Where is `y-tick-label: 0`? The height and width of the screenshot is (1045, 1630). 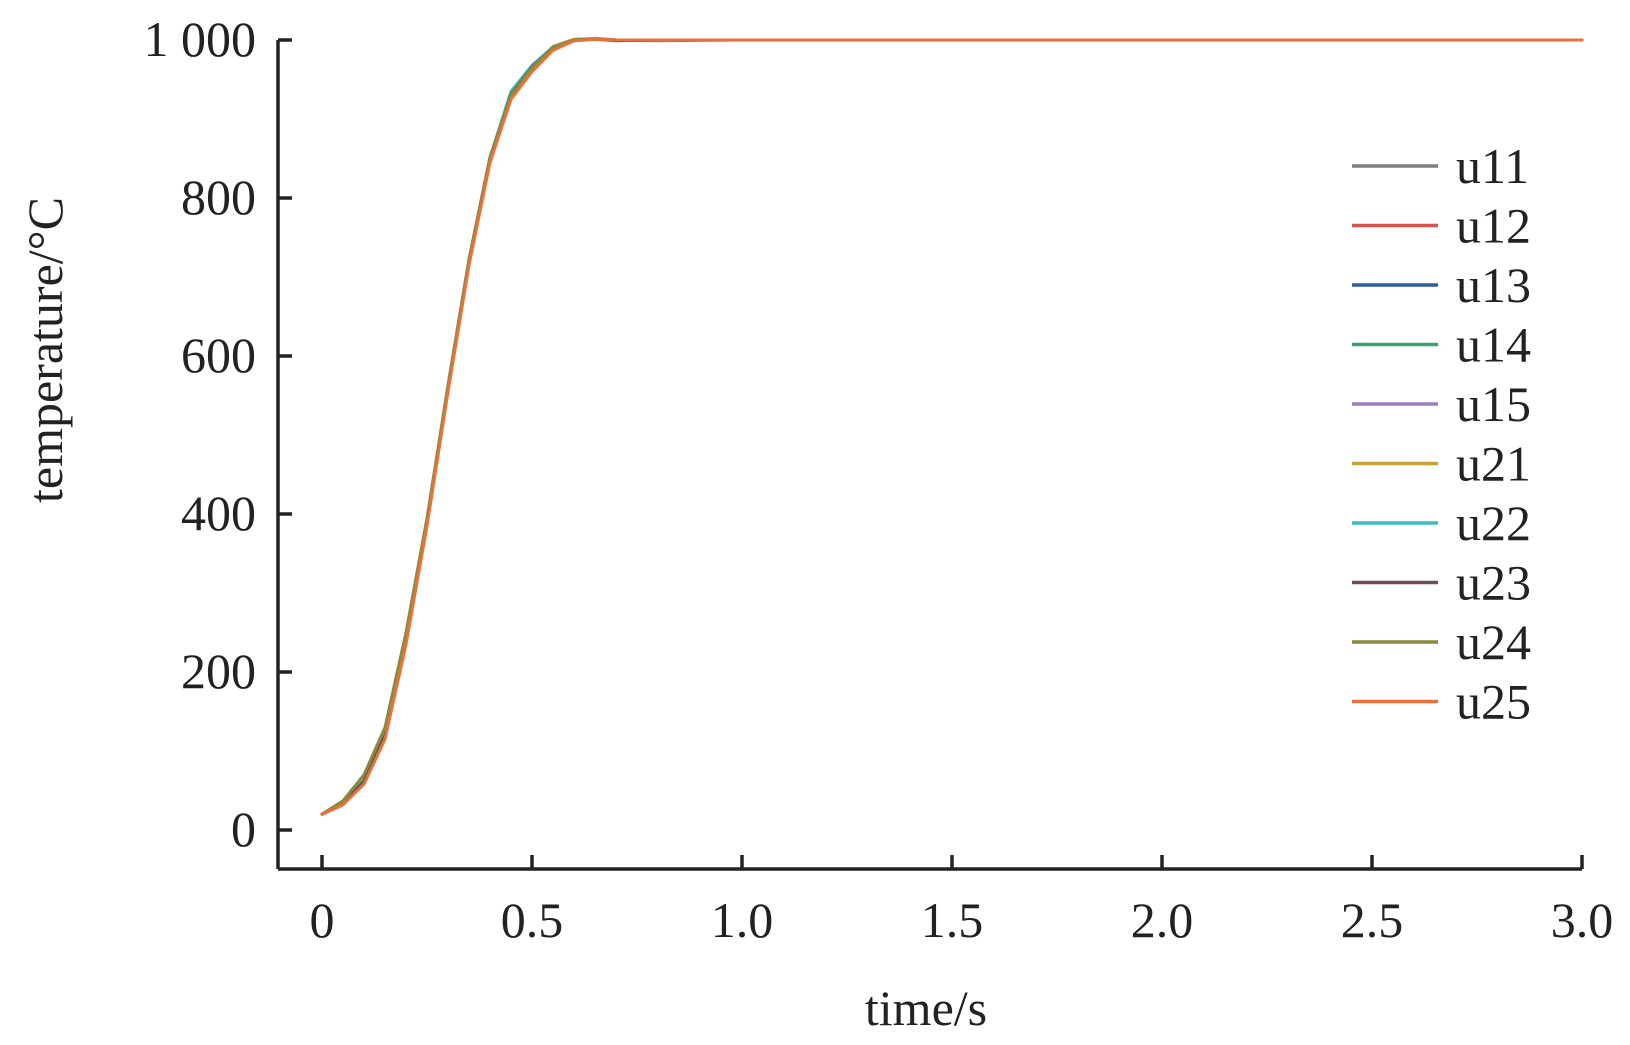
y-tick-label: 0 is located at coordinates (243, 829).